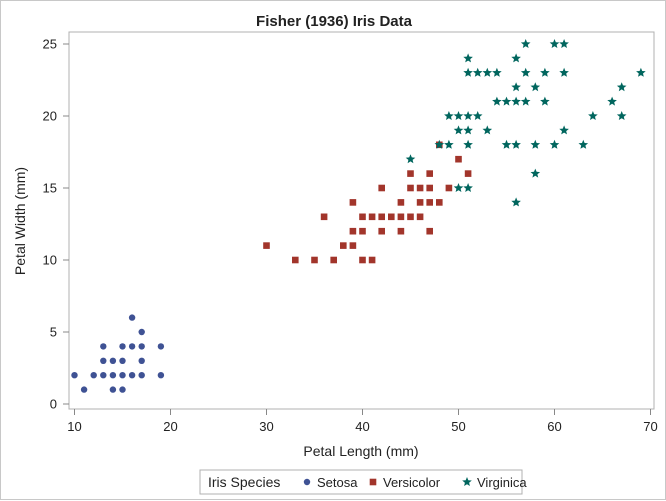 This screenshot has height=501, width=666. I want to click on x-tick-label: 10, so click(74, 426).